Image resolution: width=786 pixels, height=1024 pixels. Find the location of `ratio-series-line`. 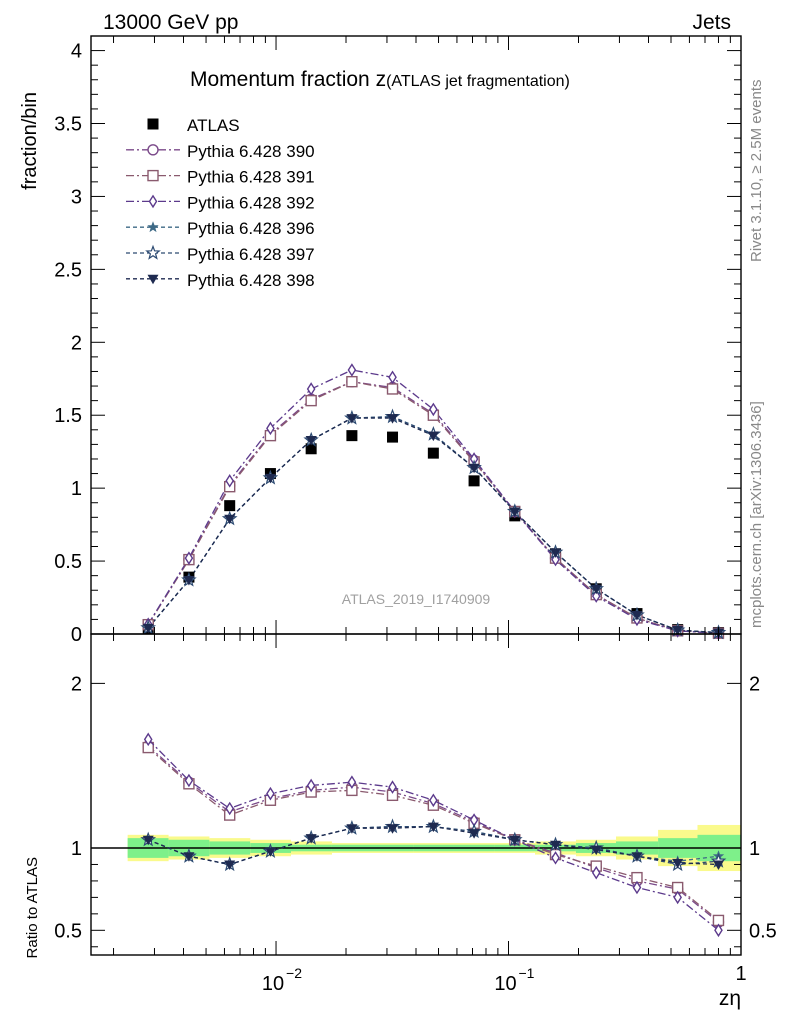

ratio-series-line is located at coordinates (433, 834).